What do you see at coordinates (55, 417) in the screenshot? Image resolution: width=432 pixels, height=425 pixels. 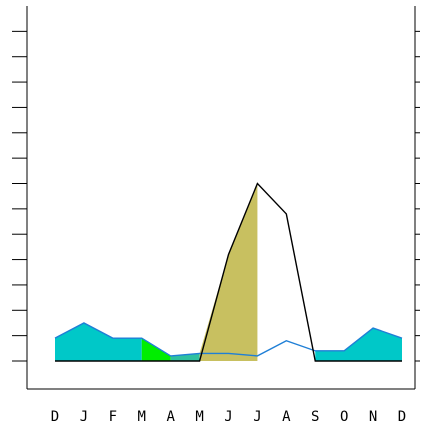 I see `x-tick-label-0: D` at bounding box center [55, 417].